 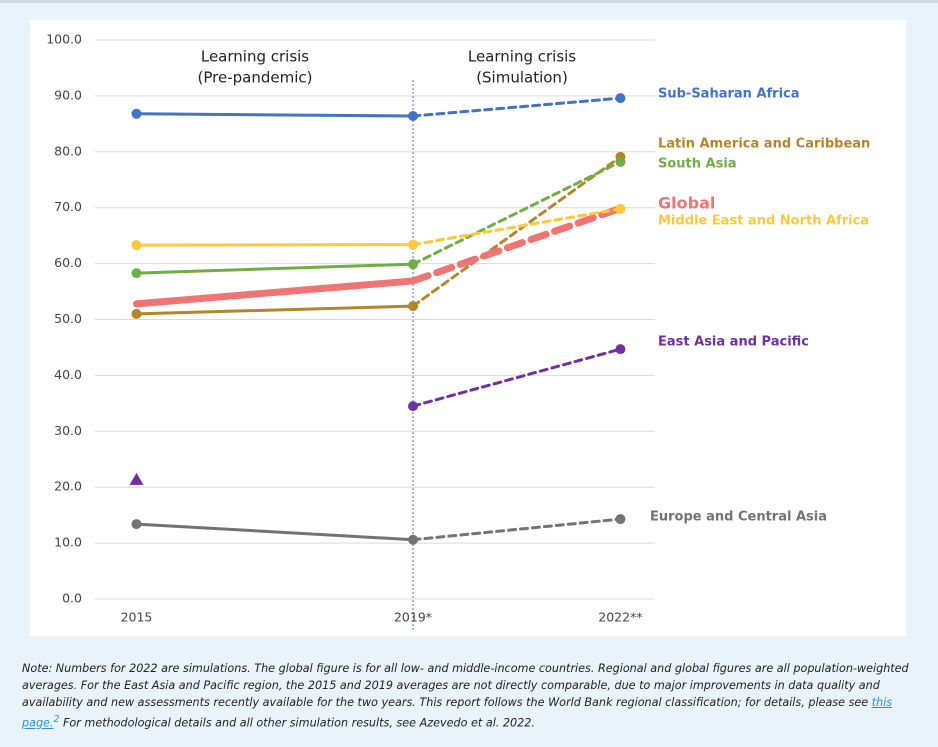 I want to click on legend-label: Middle East and North Africa, so click(x=763, y=221).